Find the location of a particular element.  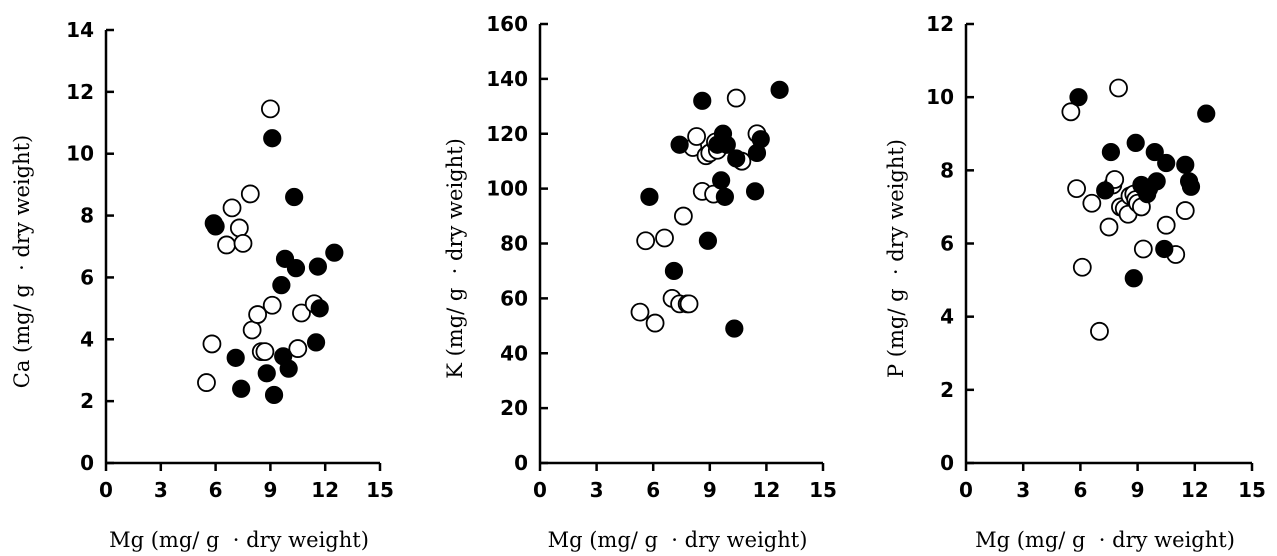

y-axis-title: Ca (mg/ g · dry weight) is located at coordinates (22, 261).